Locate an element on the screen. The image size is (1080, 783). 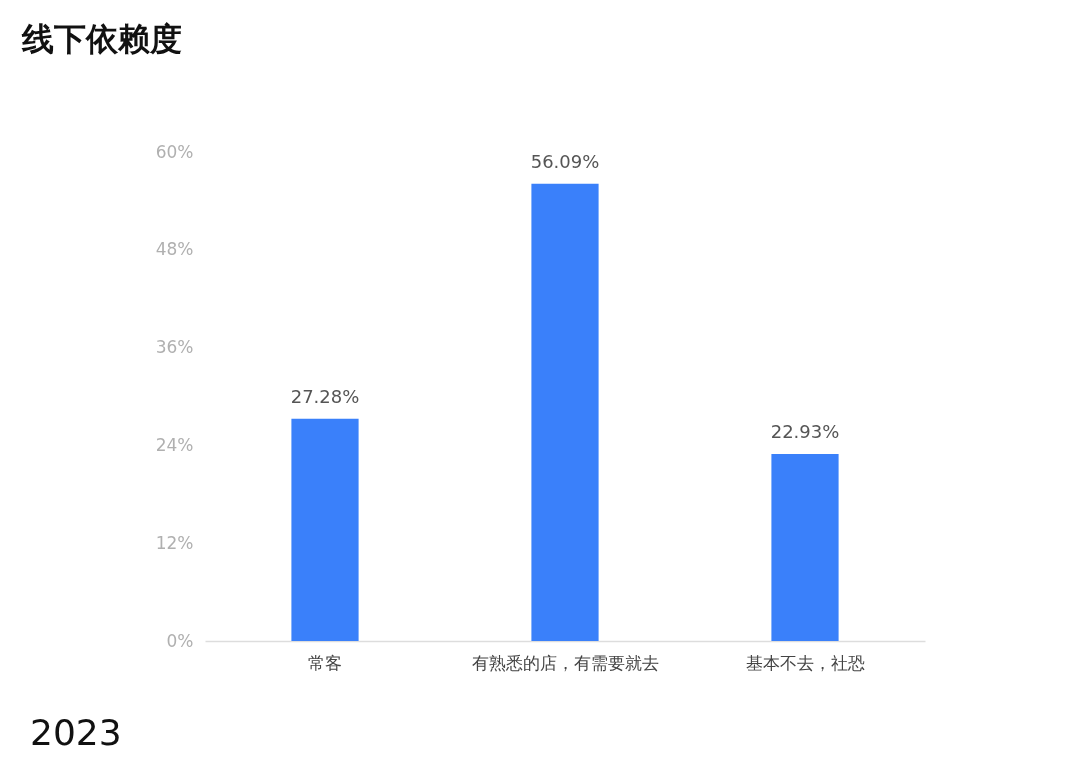
data-label: 22.93% is located at coordinates (805, 432).